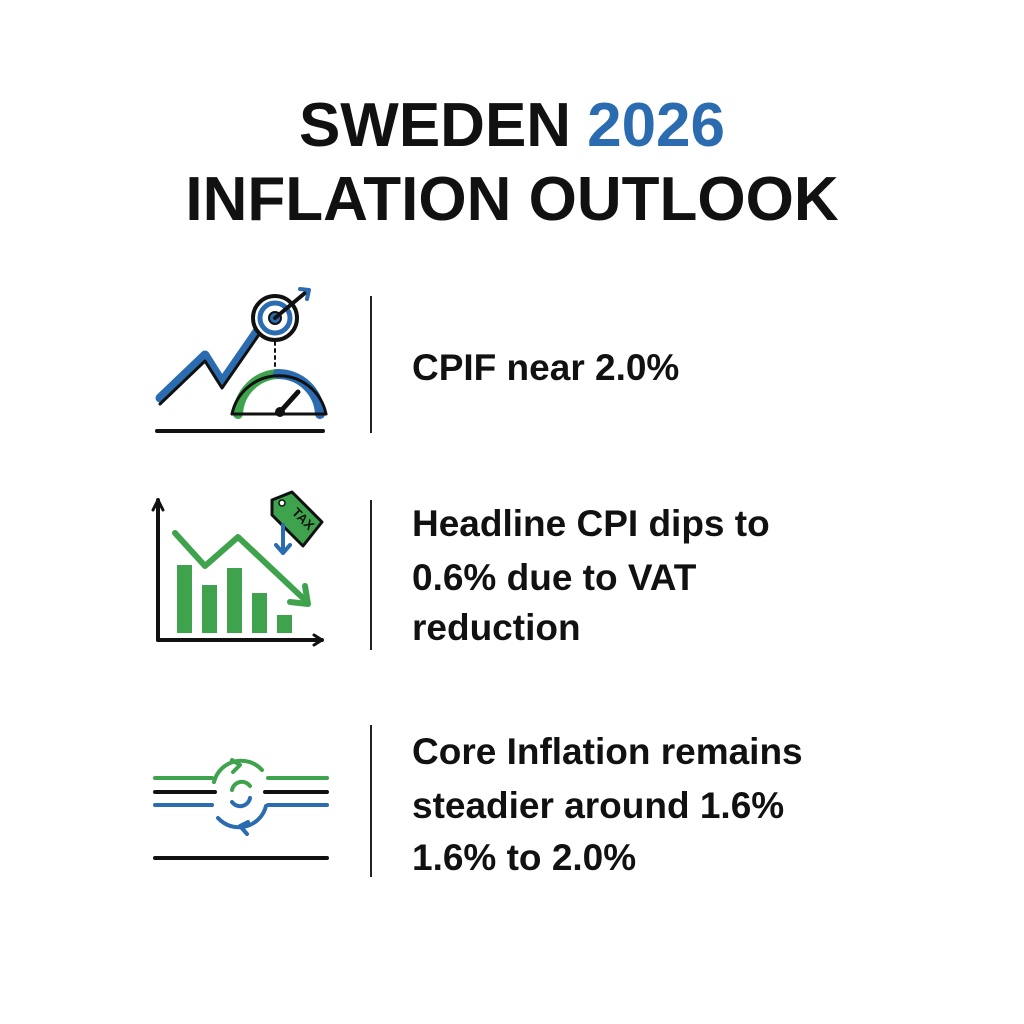  What do you see at coordinates (591, 523) in the screenshot?
I see `item-text: Headline CPI dips to` at bounding box center [591, 523].